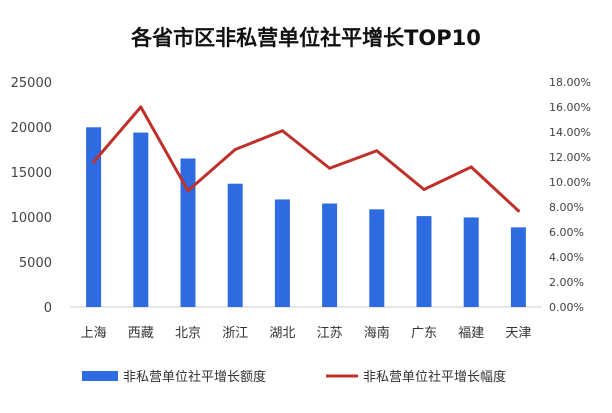 The image size is (612, 413). Describe the element at coordinates (570, 107) in the screenshot. I see `y-right-tick-label: 16.00%` at that location.